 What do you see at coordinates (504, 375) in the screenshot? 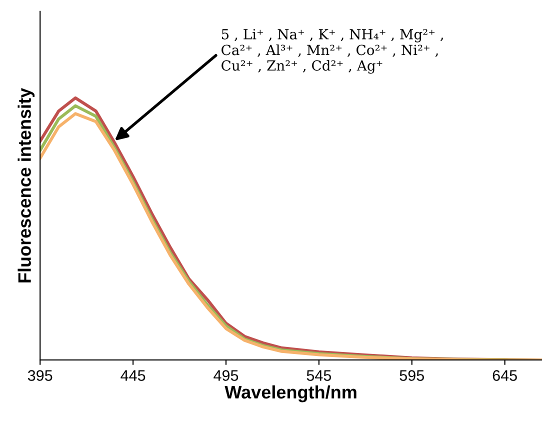
I see `x-tick-label: 645` at bounding box center [504, 375].